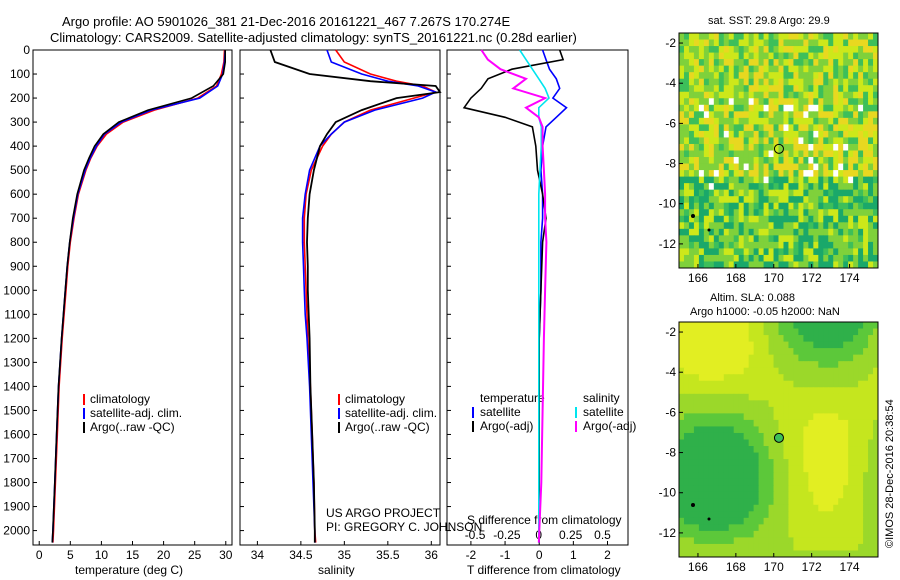 The image size is (900, 580). What do you see at coordinates (432, 555) in the screenshot?
I see `salinity-tick-label: 36` at bounding box center [432, 555].